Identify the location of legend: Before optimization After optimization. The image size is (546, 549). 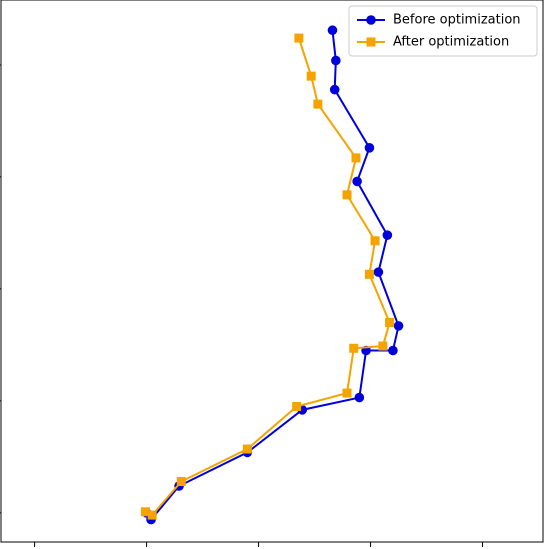
(443, 31).